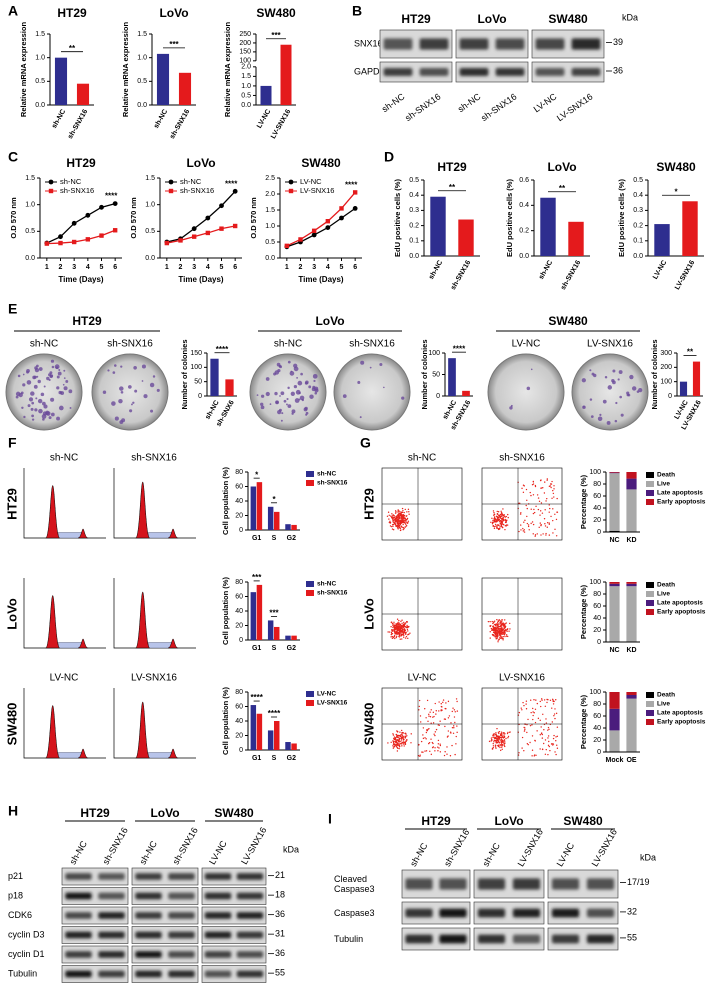 This screenshot has height=988, width=709. Describe the element at coordinates (452, 167) in the screenshot. I see `chart-title: HT29` at that location.